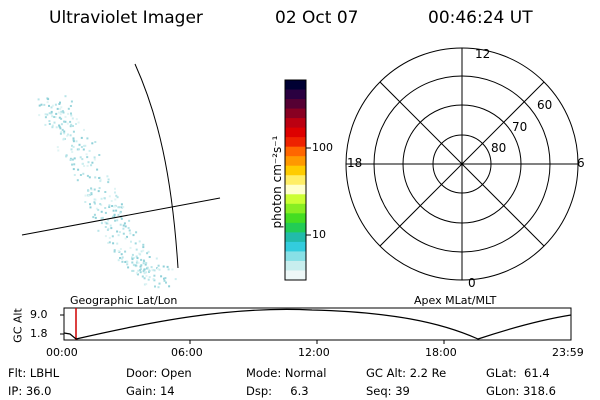 This screenshot has height=400, width=600. I want to click on altitude-plot-frame, so click(317, 324).